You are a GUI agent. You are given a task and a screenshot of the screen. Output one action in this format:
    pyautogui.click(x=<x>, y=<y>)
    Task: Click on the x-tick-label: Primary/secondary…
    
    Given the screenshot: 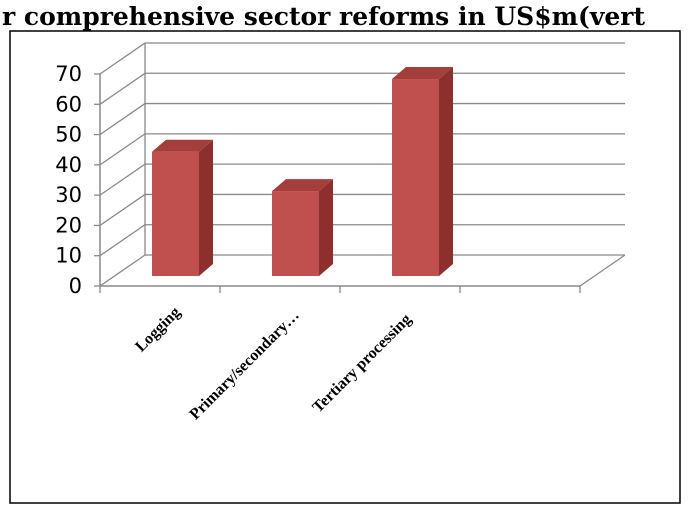 What is the action you would take?
    pyautogui.click(x=244, y=365)
    